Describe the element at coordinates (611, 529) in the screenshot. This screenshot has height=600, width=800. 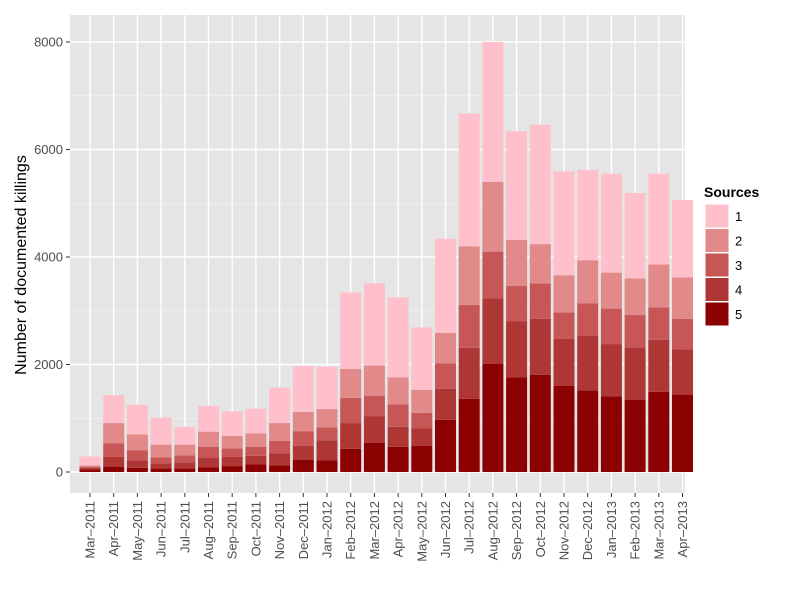
I see `x-tick-label: Jan–2013` at that location.